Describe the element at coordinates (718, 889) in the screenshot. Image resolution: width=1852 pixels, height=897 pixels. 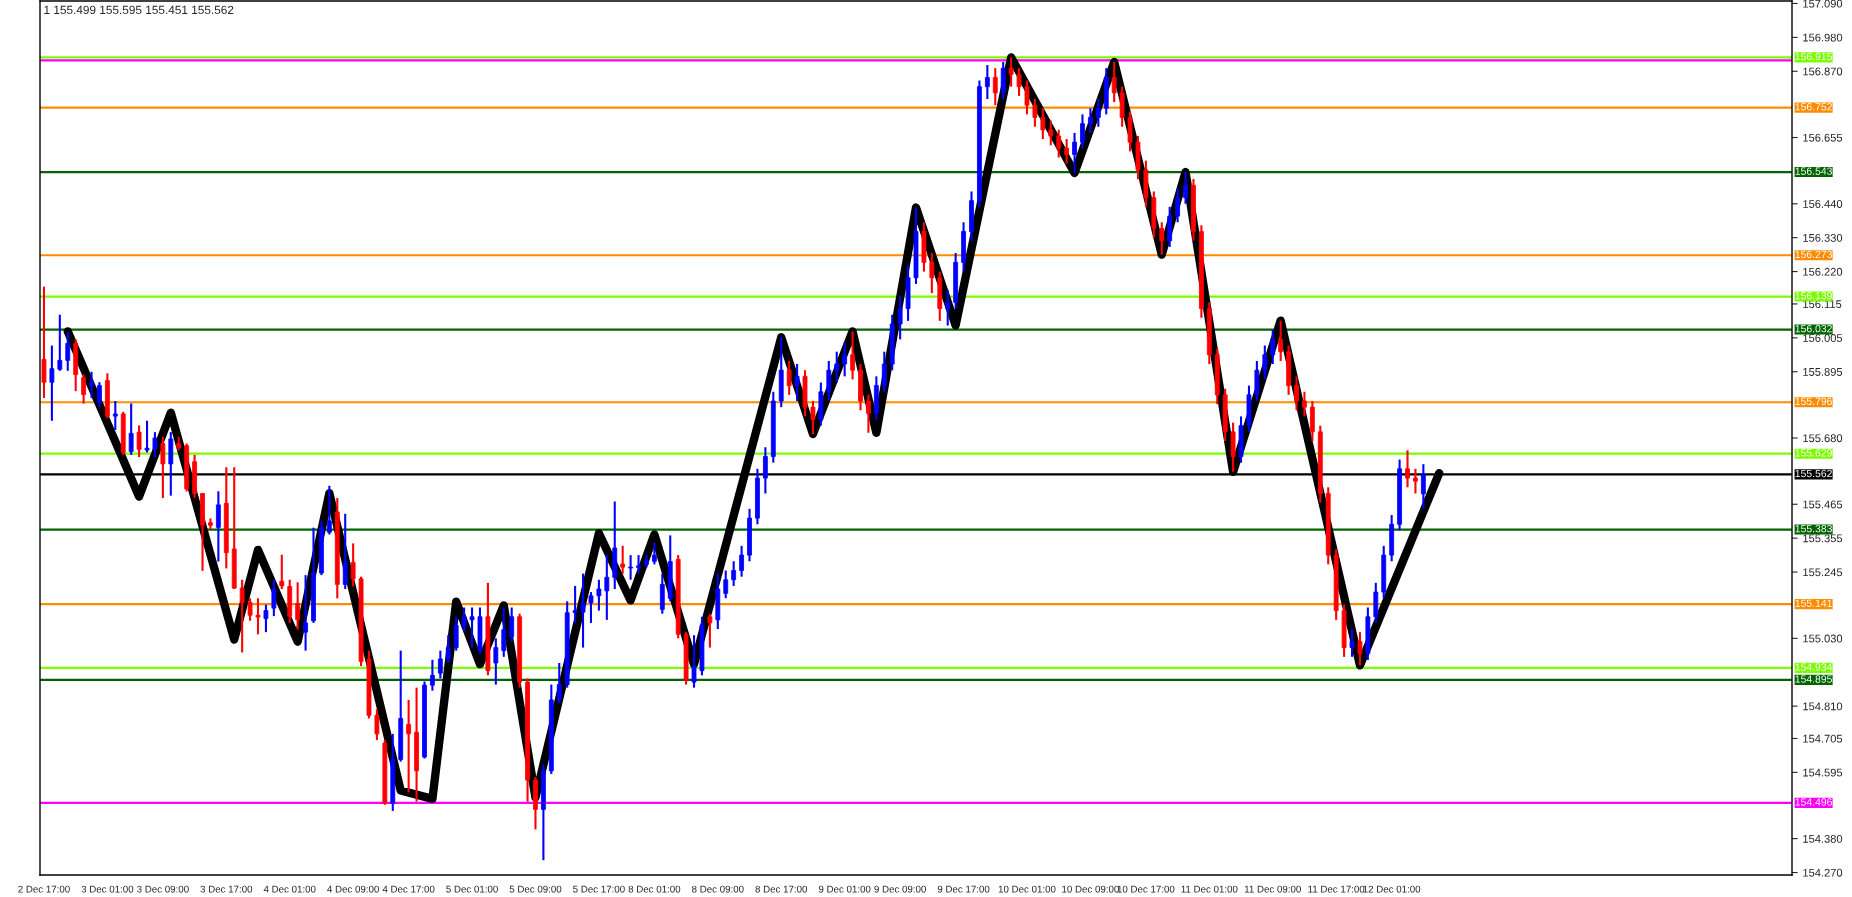
I see `x-tick-label: 8 Dec 09:00` at that location.